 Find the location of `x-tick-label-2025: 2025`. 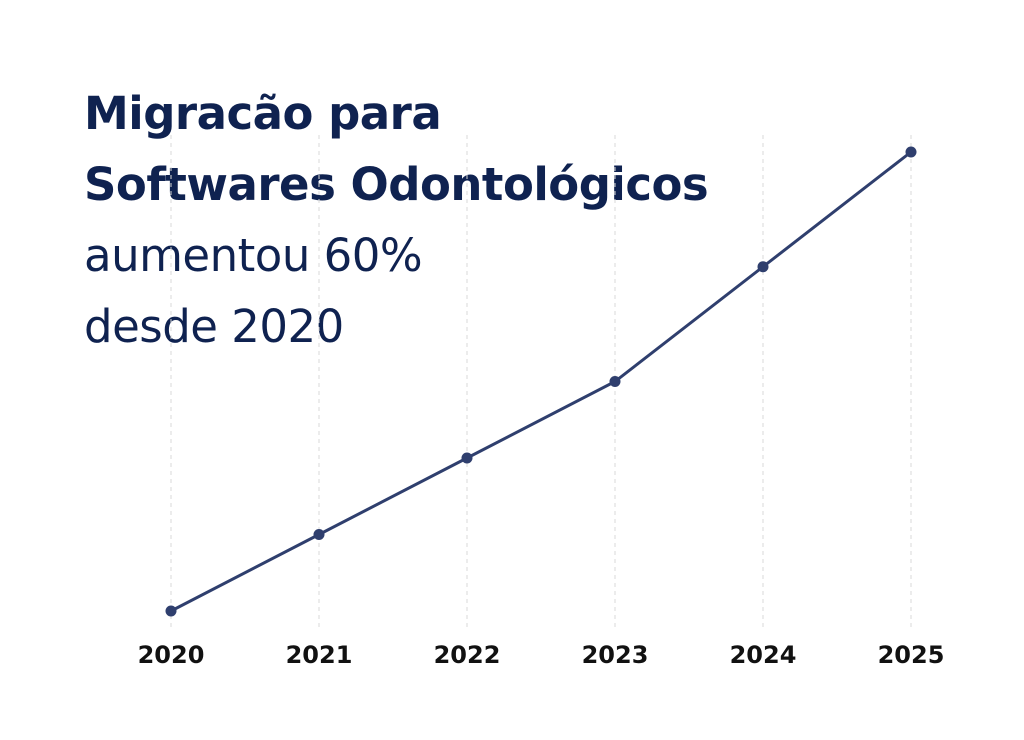

x-tick-label-2025: 2025 is located at coordinates (911, 655).